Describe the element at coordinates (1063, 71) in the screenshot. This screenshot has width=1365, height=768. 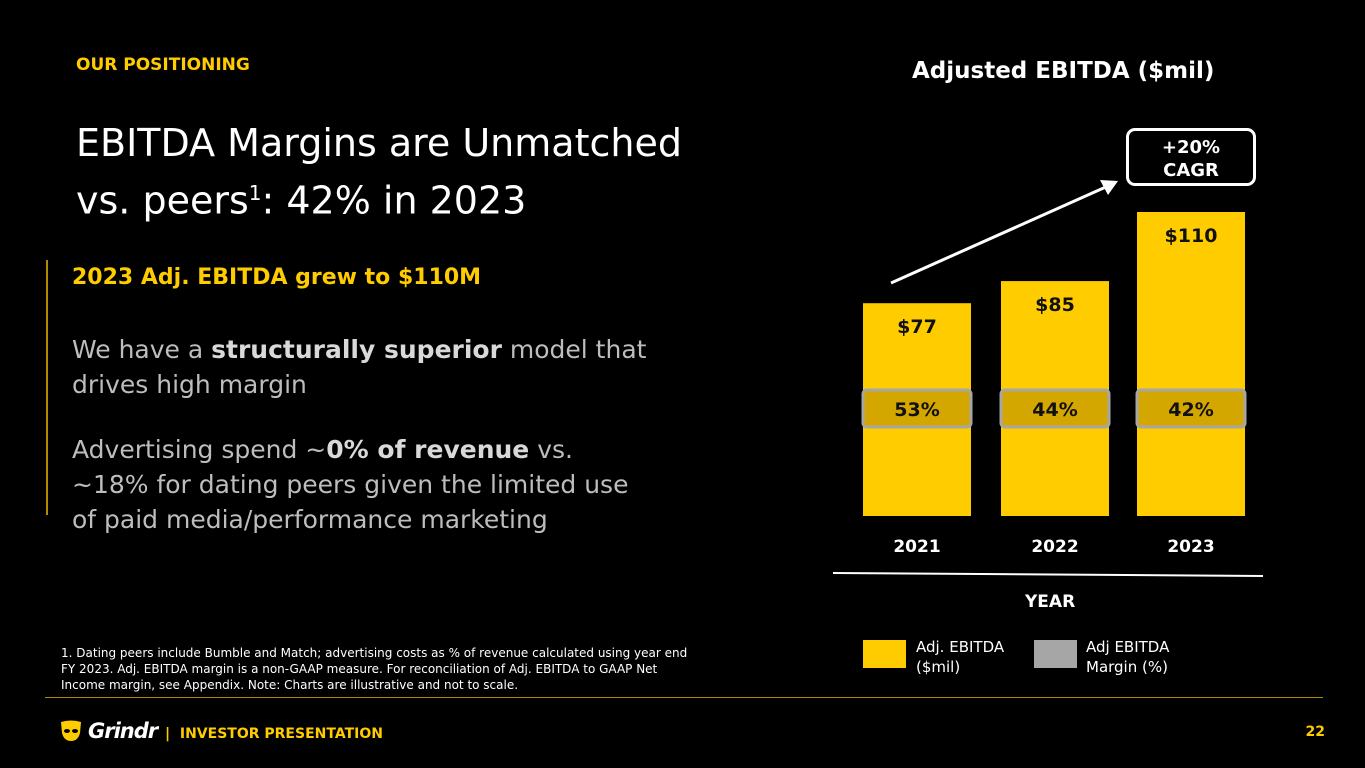
I see `chart-title: Adjusted EBITDA ($mil)` at that location.